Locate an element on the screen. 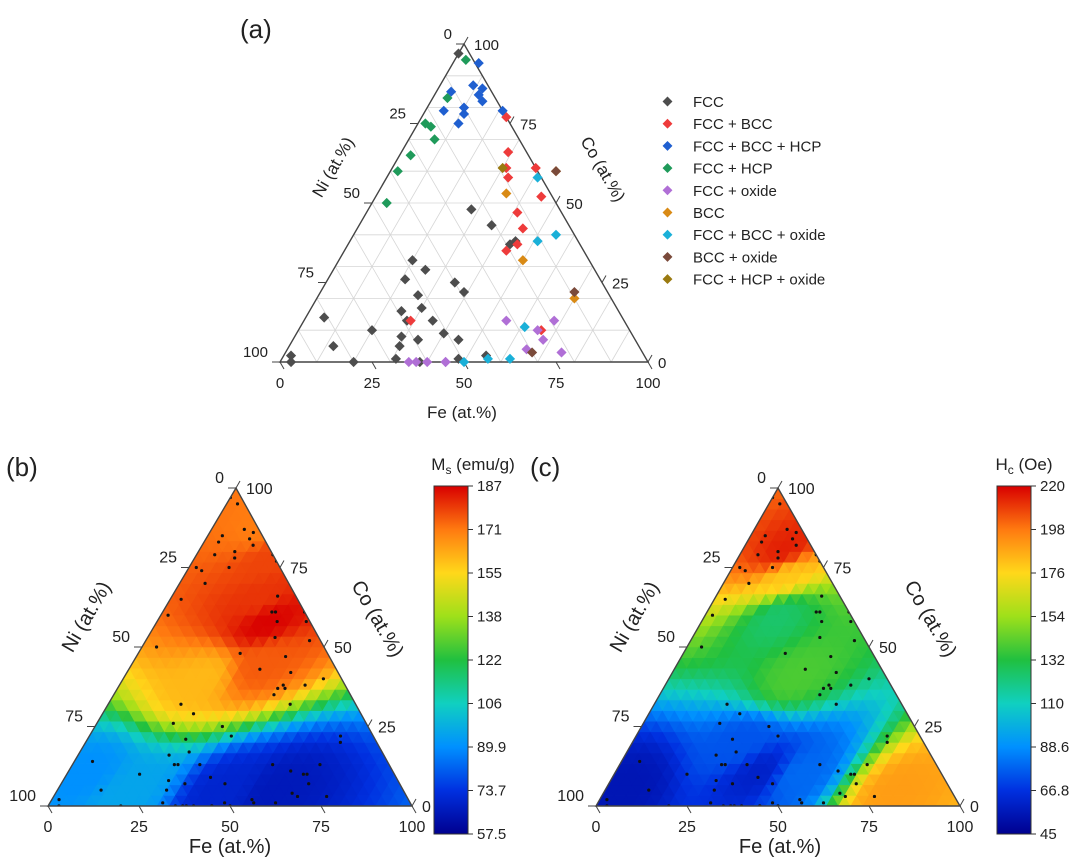  tick-label-ni: 75 is located at coordinates (305, 273).